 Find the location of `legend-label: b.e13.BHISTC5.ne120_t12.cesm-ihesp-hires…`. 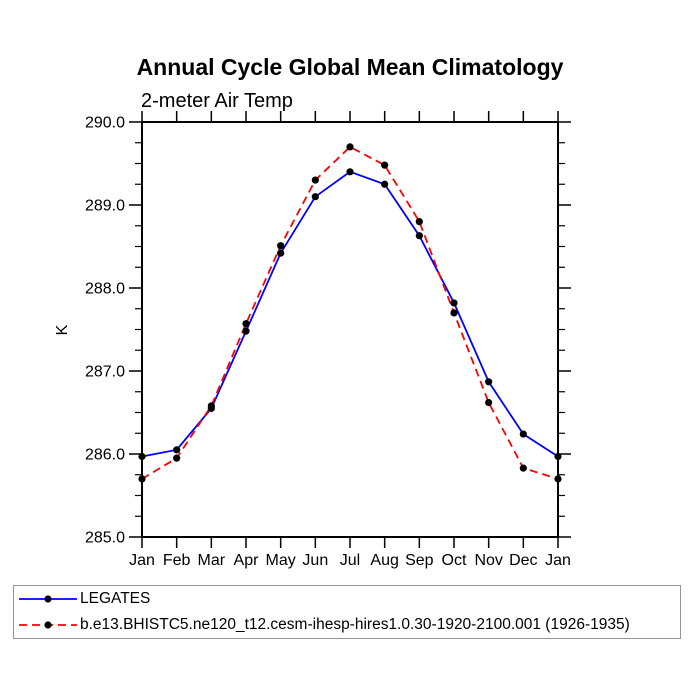

legend-label: b.e13.BHISTC5.ne120_t12.cesm-ihesp-hires… is located at coordinates (355, 624).